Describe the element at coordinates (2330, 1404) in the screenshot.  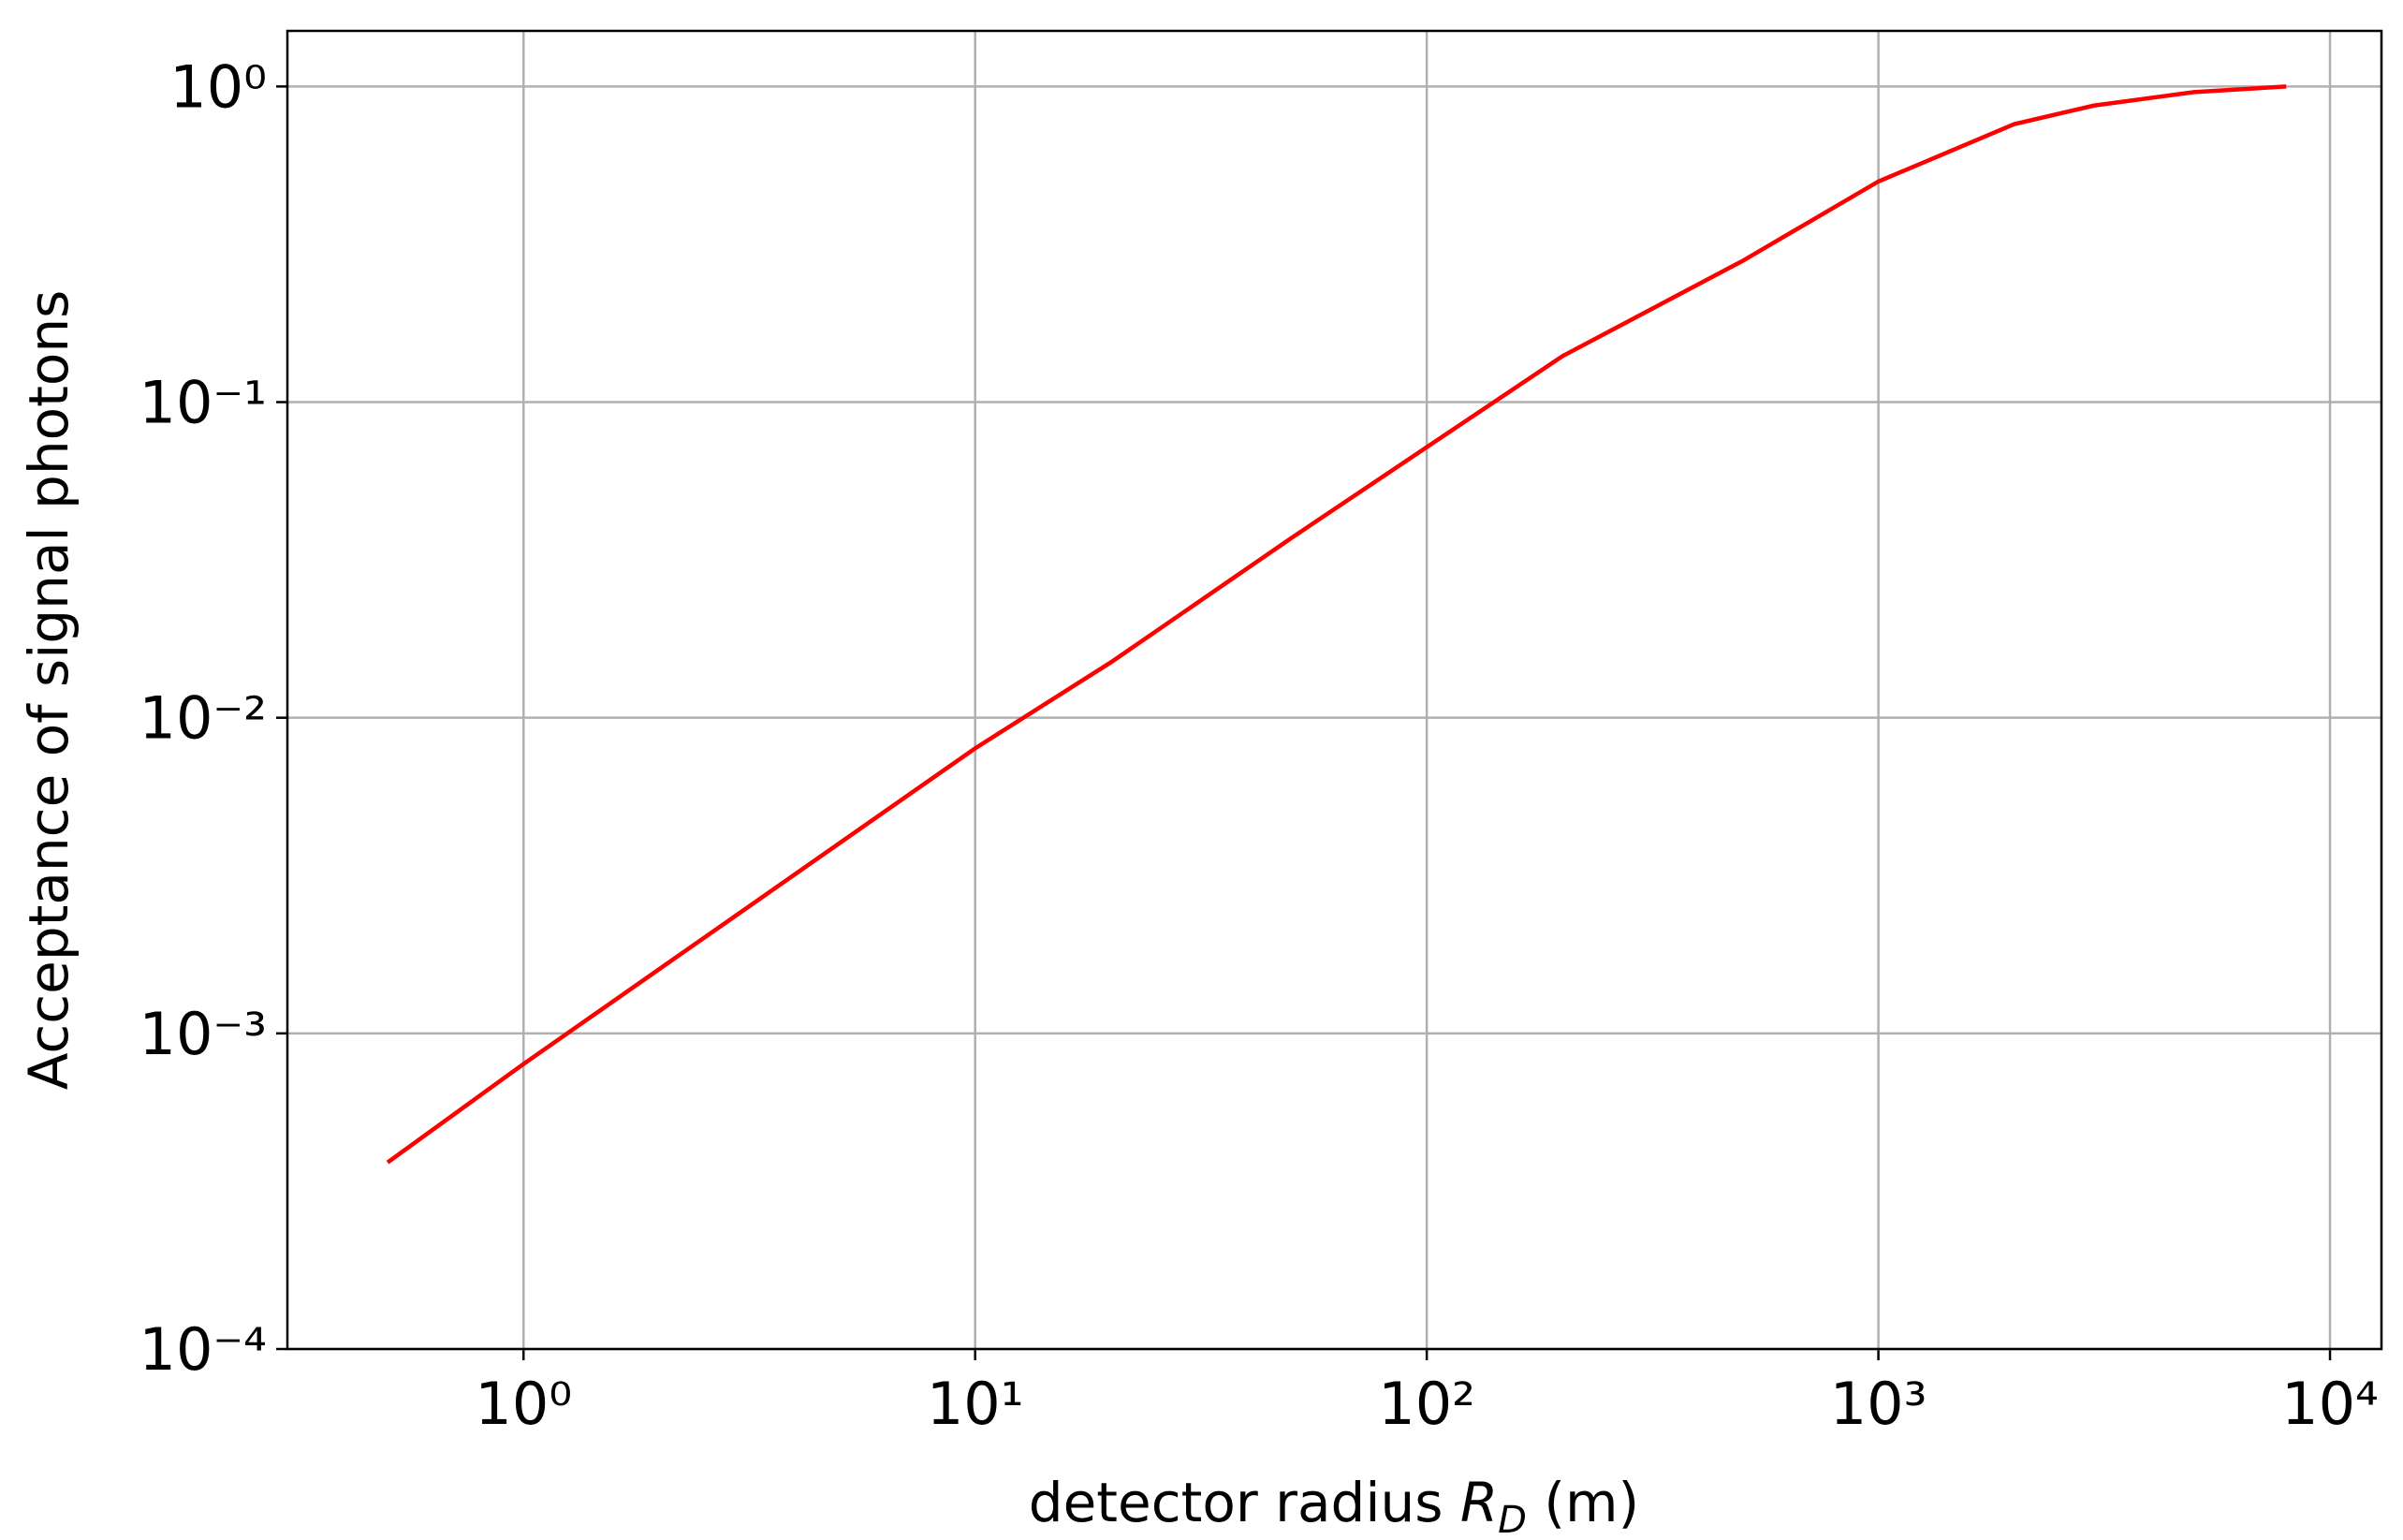
I see `x-tick-label: 10⁴` at that location.